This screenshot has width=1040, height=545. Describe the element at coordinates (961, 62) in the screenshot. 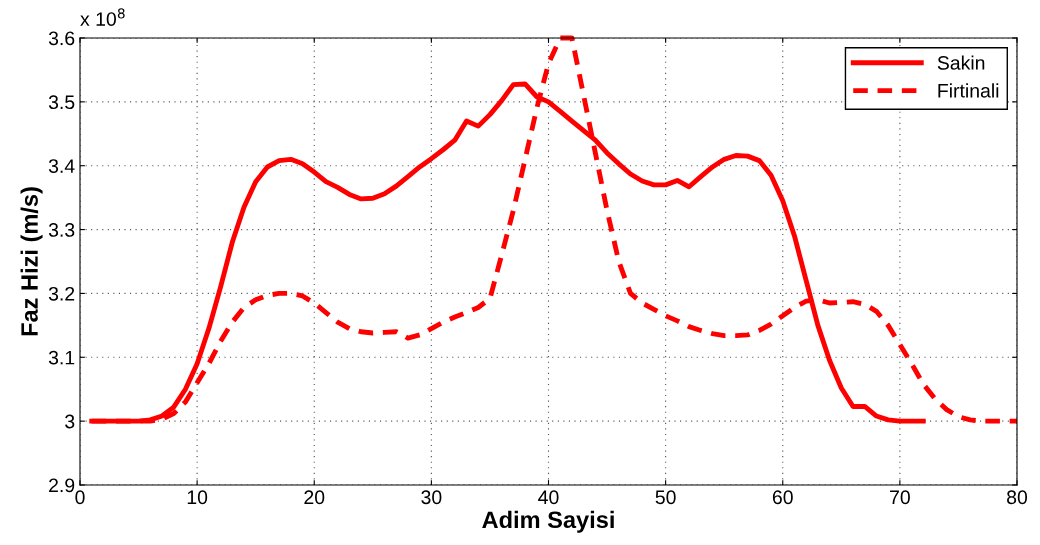

I see `legend-label: Sakin` at that location.